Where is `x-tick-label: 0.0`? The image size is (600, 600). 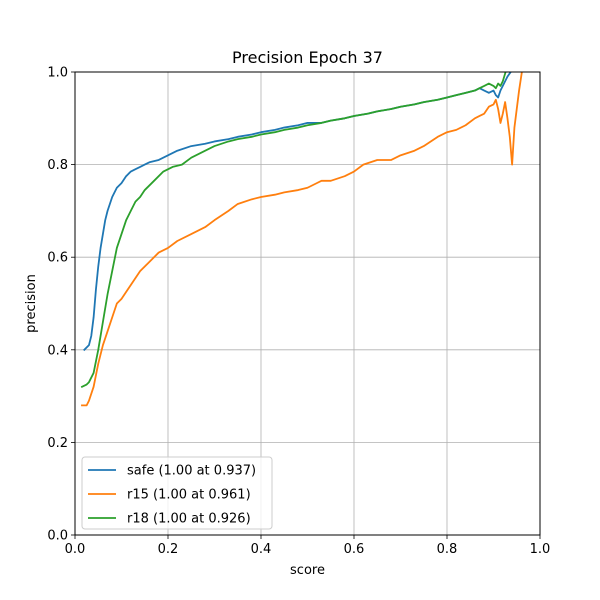 x-tick-label: 0.0 is located at coordinates (75, 549).